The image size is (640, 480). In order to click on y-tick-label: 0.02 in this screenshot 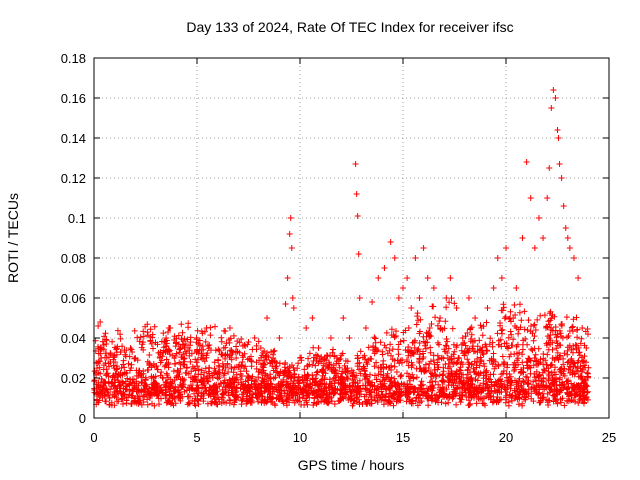, I will do `click(73, 378)`.